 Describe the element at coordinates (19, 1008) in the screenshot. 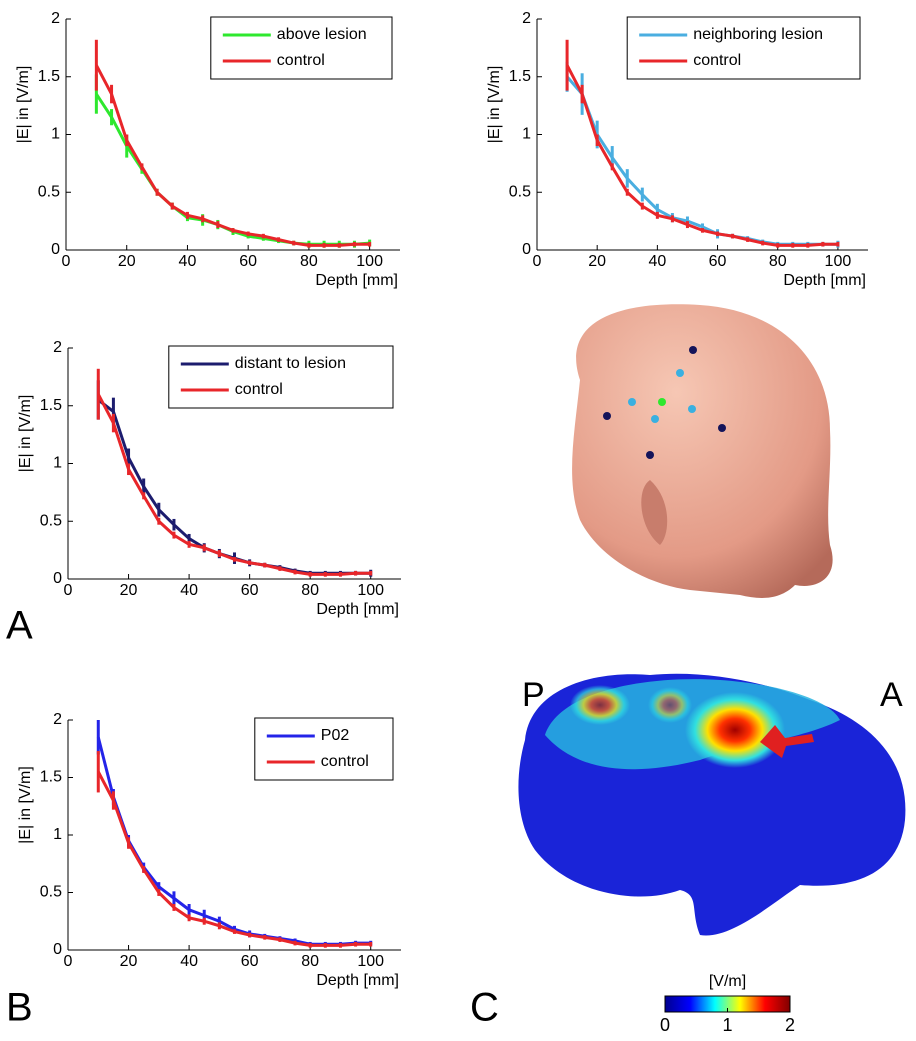

I see `panel-label: B` at that location.